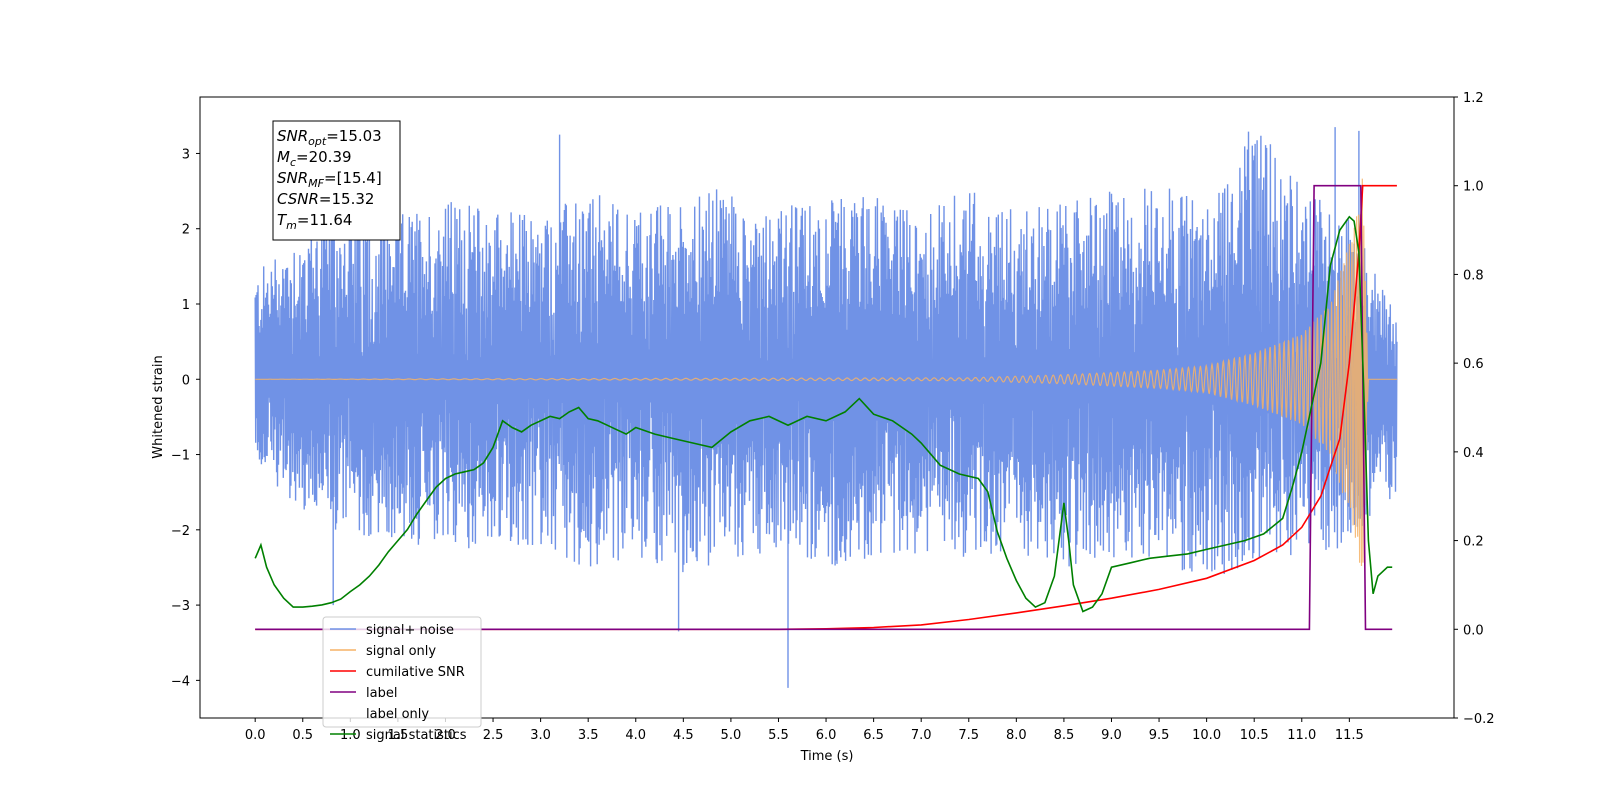 Image resolution: width=1600 pixels, height=800 pixels. What do you see at coordinates (302, 735) in the screenshot?
I see `x-tick-label: 0.5` at bounding box center [302, 735].